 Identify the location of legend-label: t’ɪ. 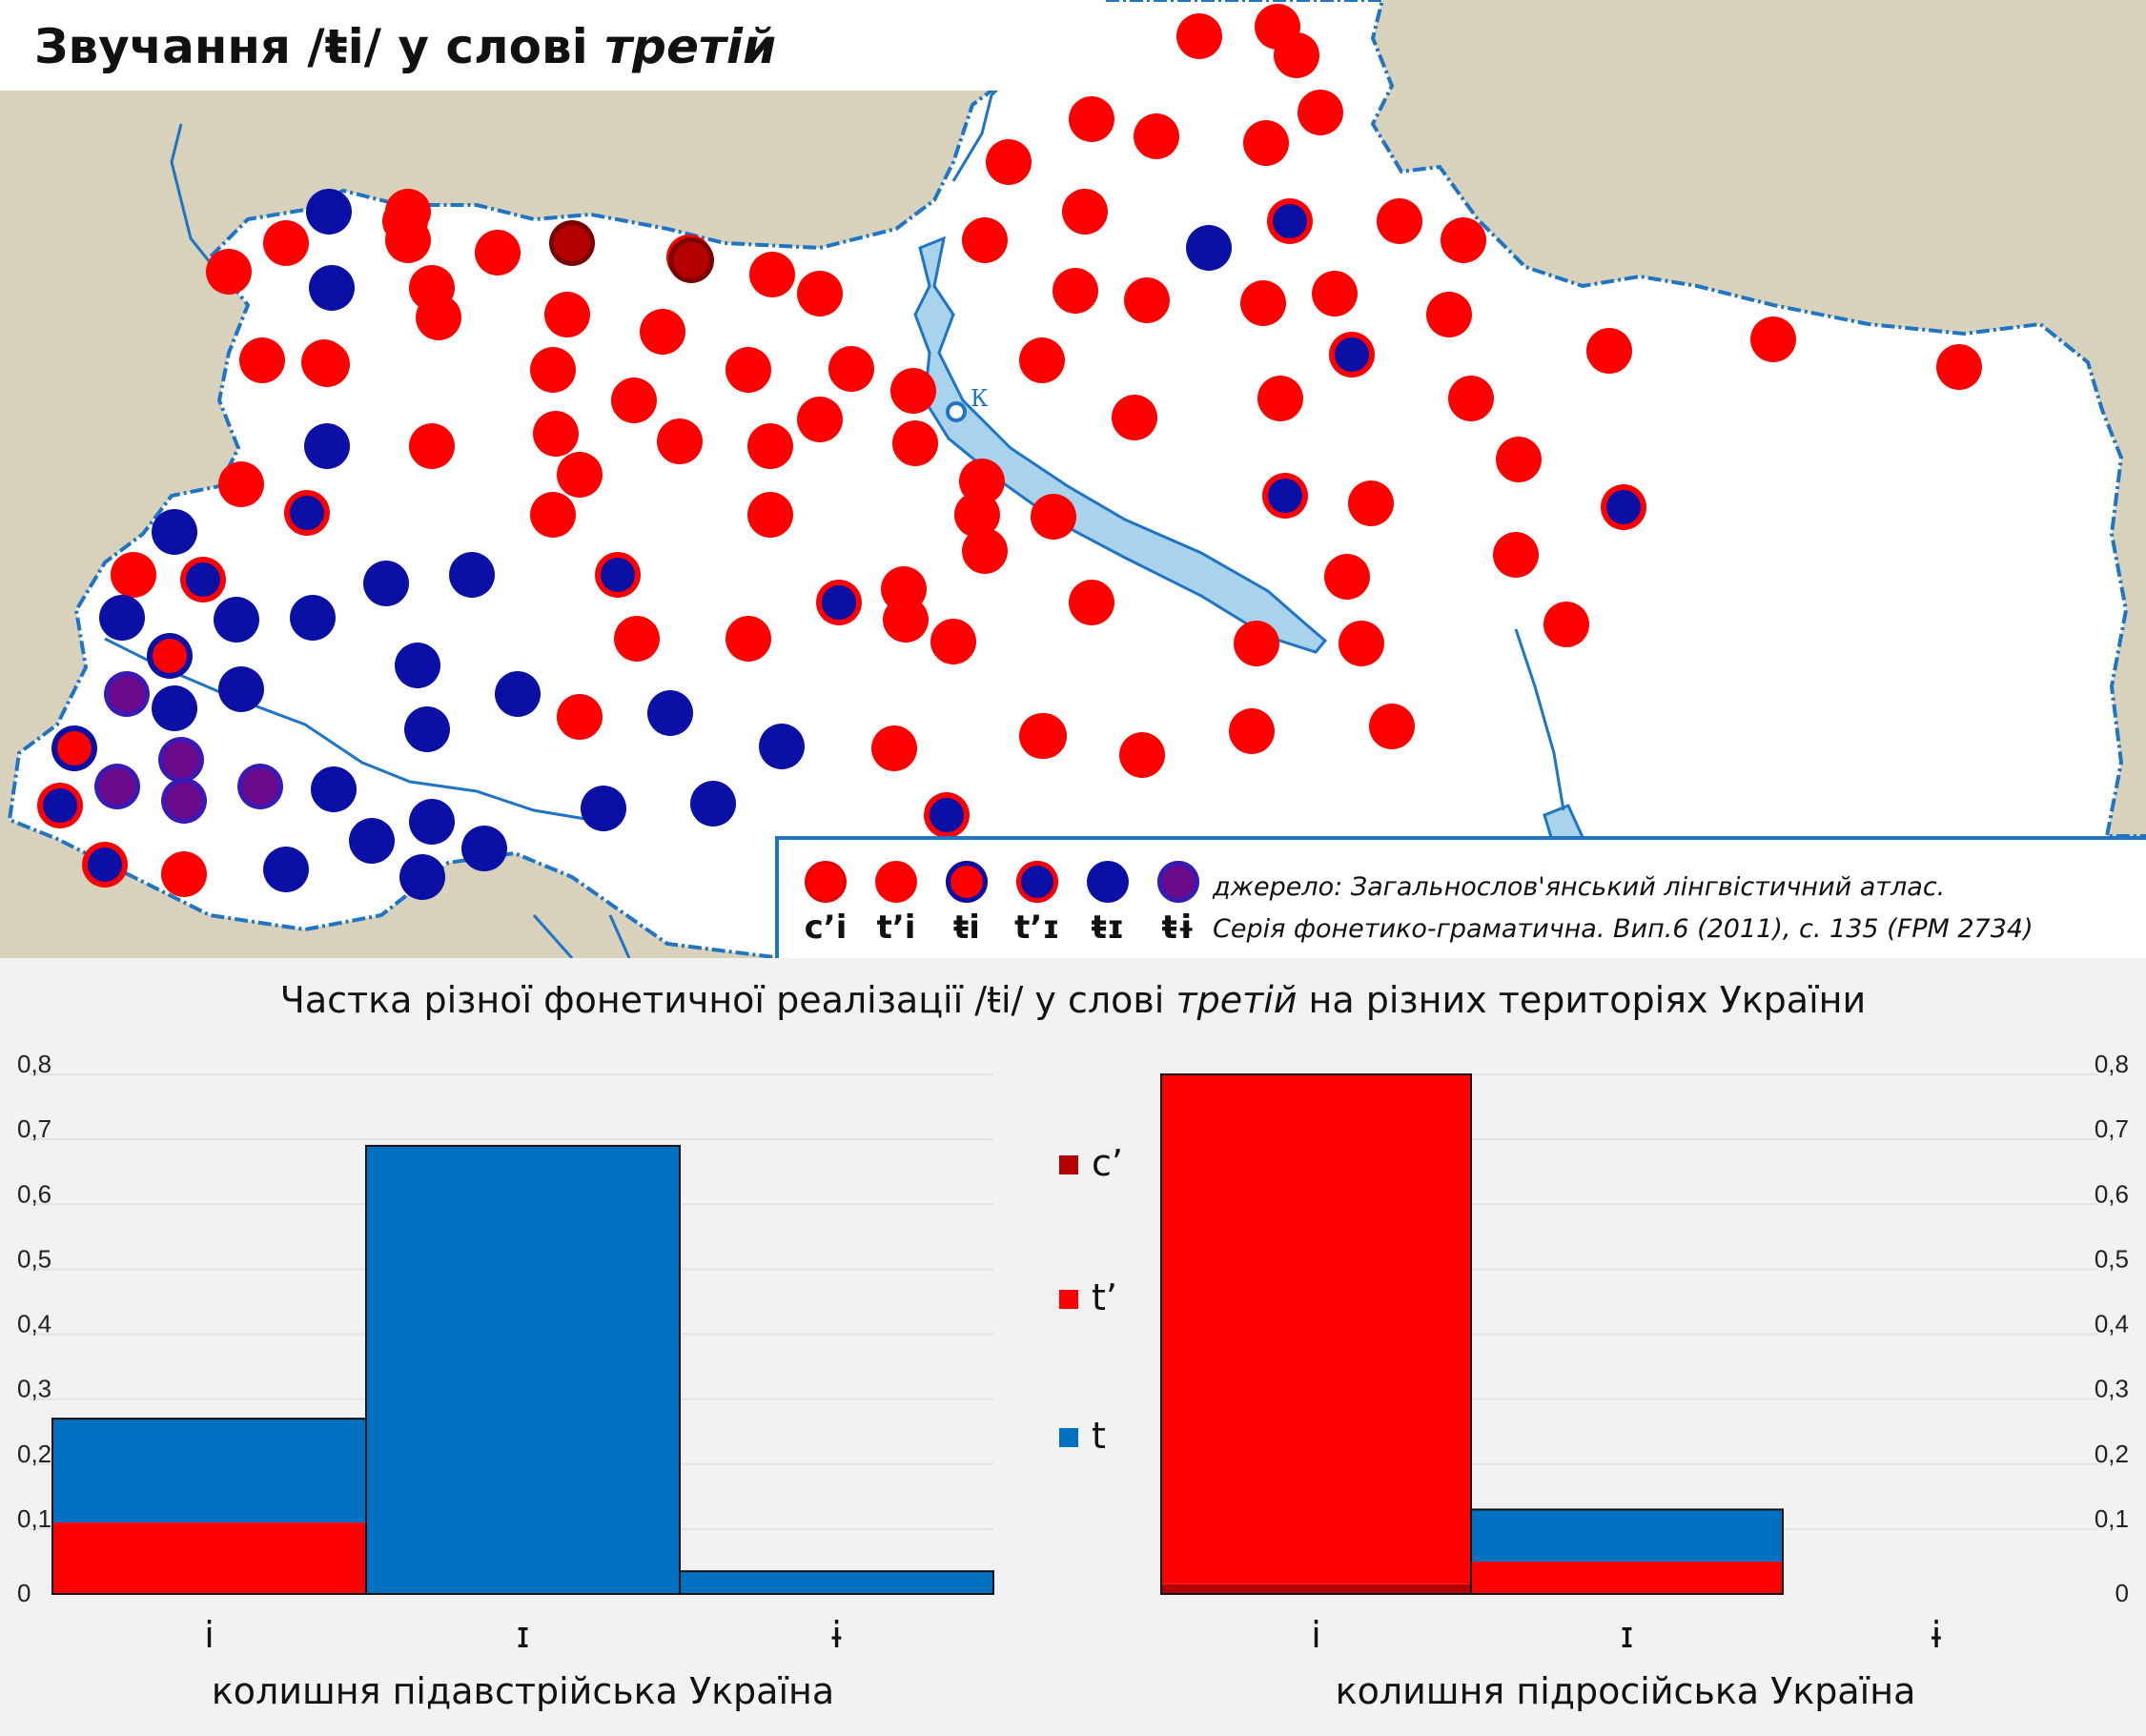
(1037, 928).